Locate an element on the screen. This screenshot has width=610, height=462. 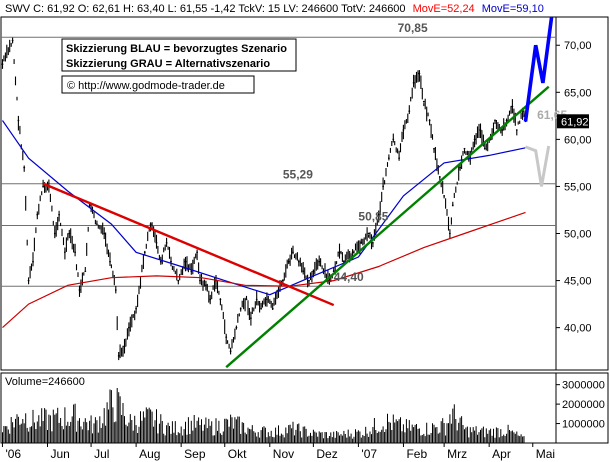
header-ma-long: MovE=59,10 is located at coordinates (513, 9).